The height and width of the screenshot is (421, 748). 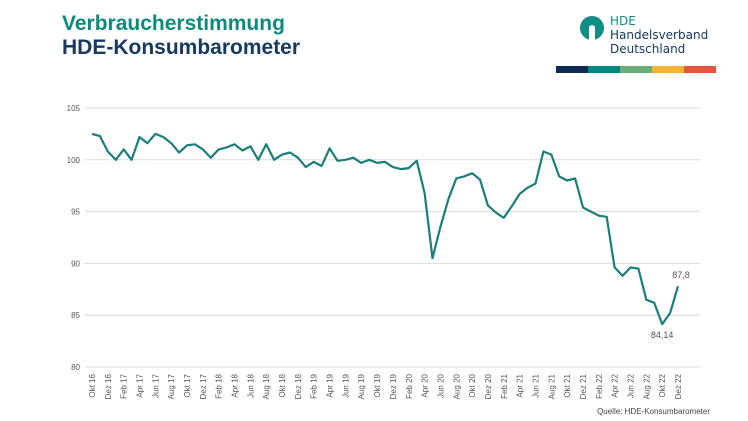 I want to click on logo-line2: Deutschland, so click(x=648, y=49).